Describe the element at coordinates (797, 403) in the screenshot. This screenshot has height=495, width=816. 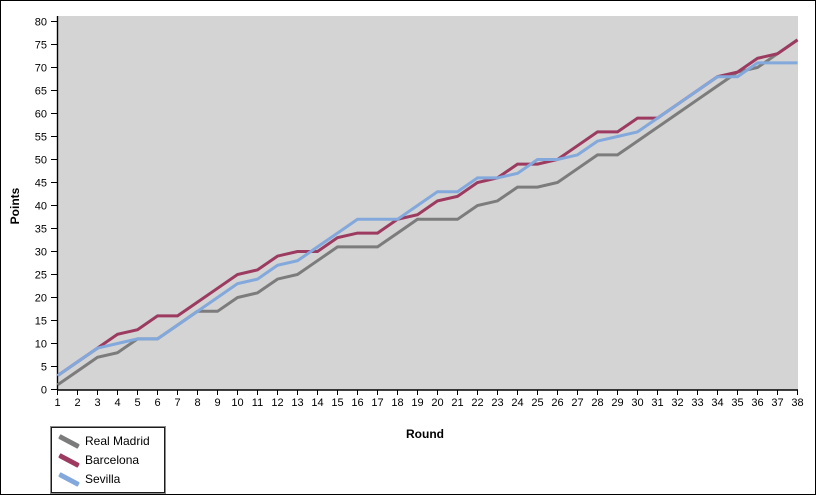
I see `x-tick-label: 38` at that location.